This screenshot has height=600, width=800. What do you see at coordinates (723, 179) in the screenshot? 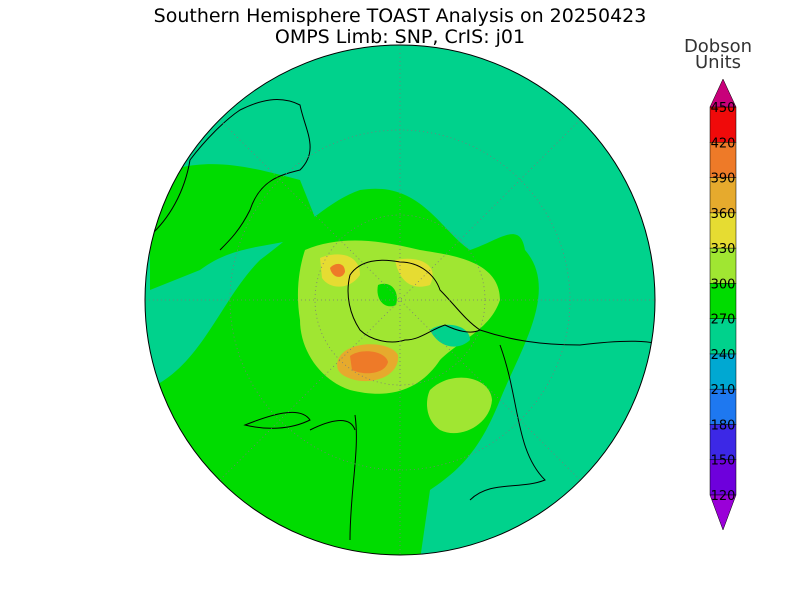
I see `colorbar-label: 390` at bounding box center [723, 179].